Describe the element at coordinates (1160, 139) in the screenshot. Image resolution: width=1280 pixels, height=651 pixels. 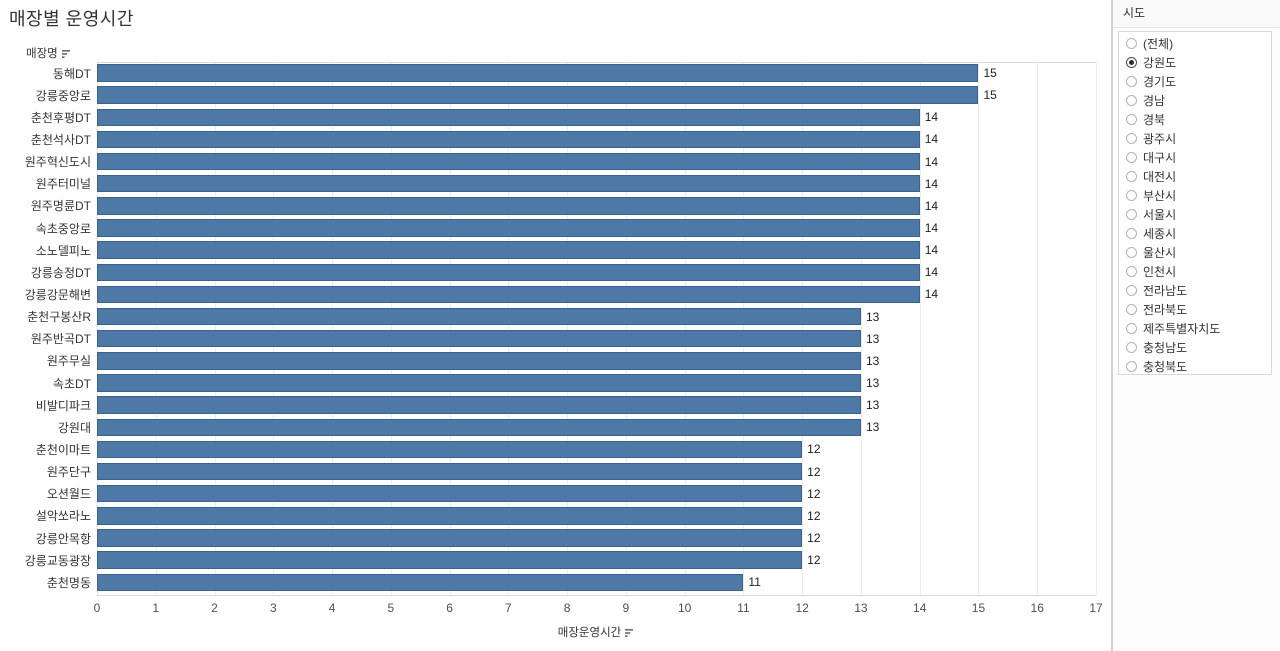
I see `radio-option-label: 광주시` at that location.